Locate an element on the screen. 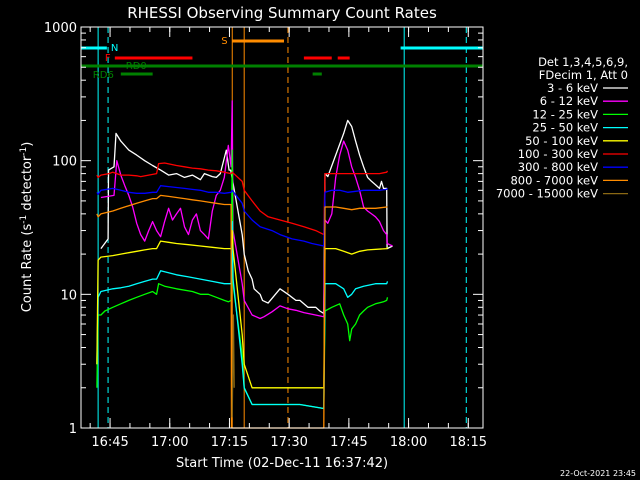 Image resolution: width=640 pixels, height=480 pixels. x-tick-label: 17:00 is located at coordinates (169, 442).